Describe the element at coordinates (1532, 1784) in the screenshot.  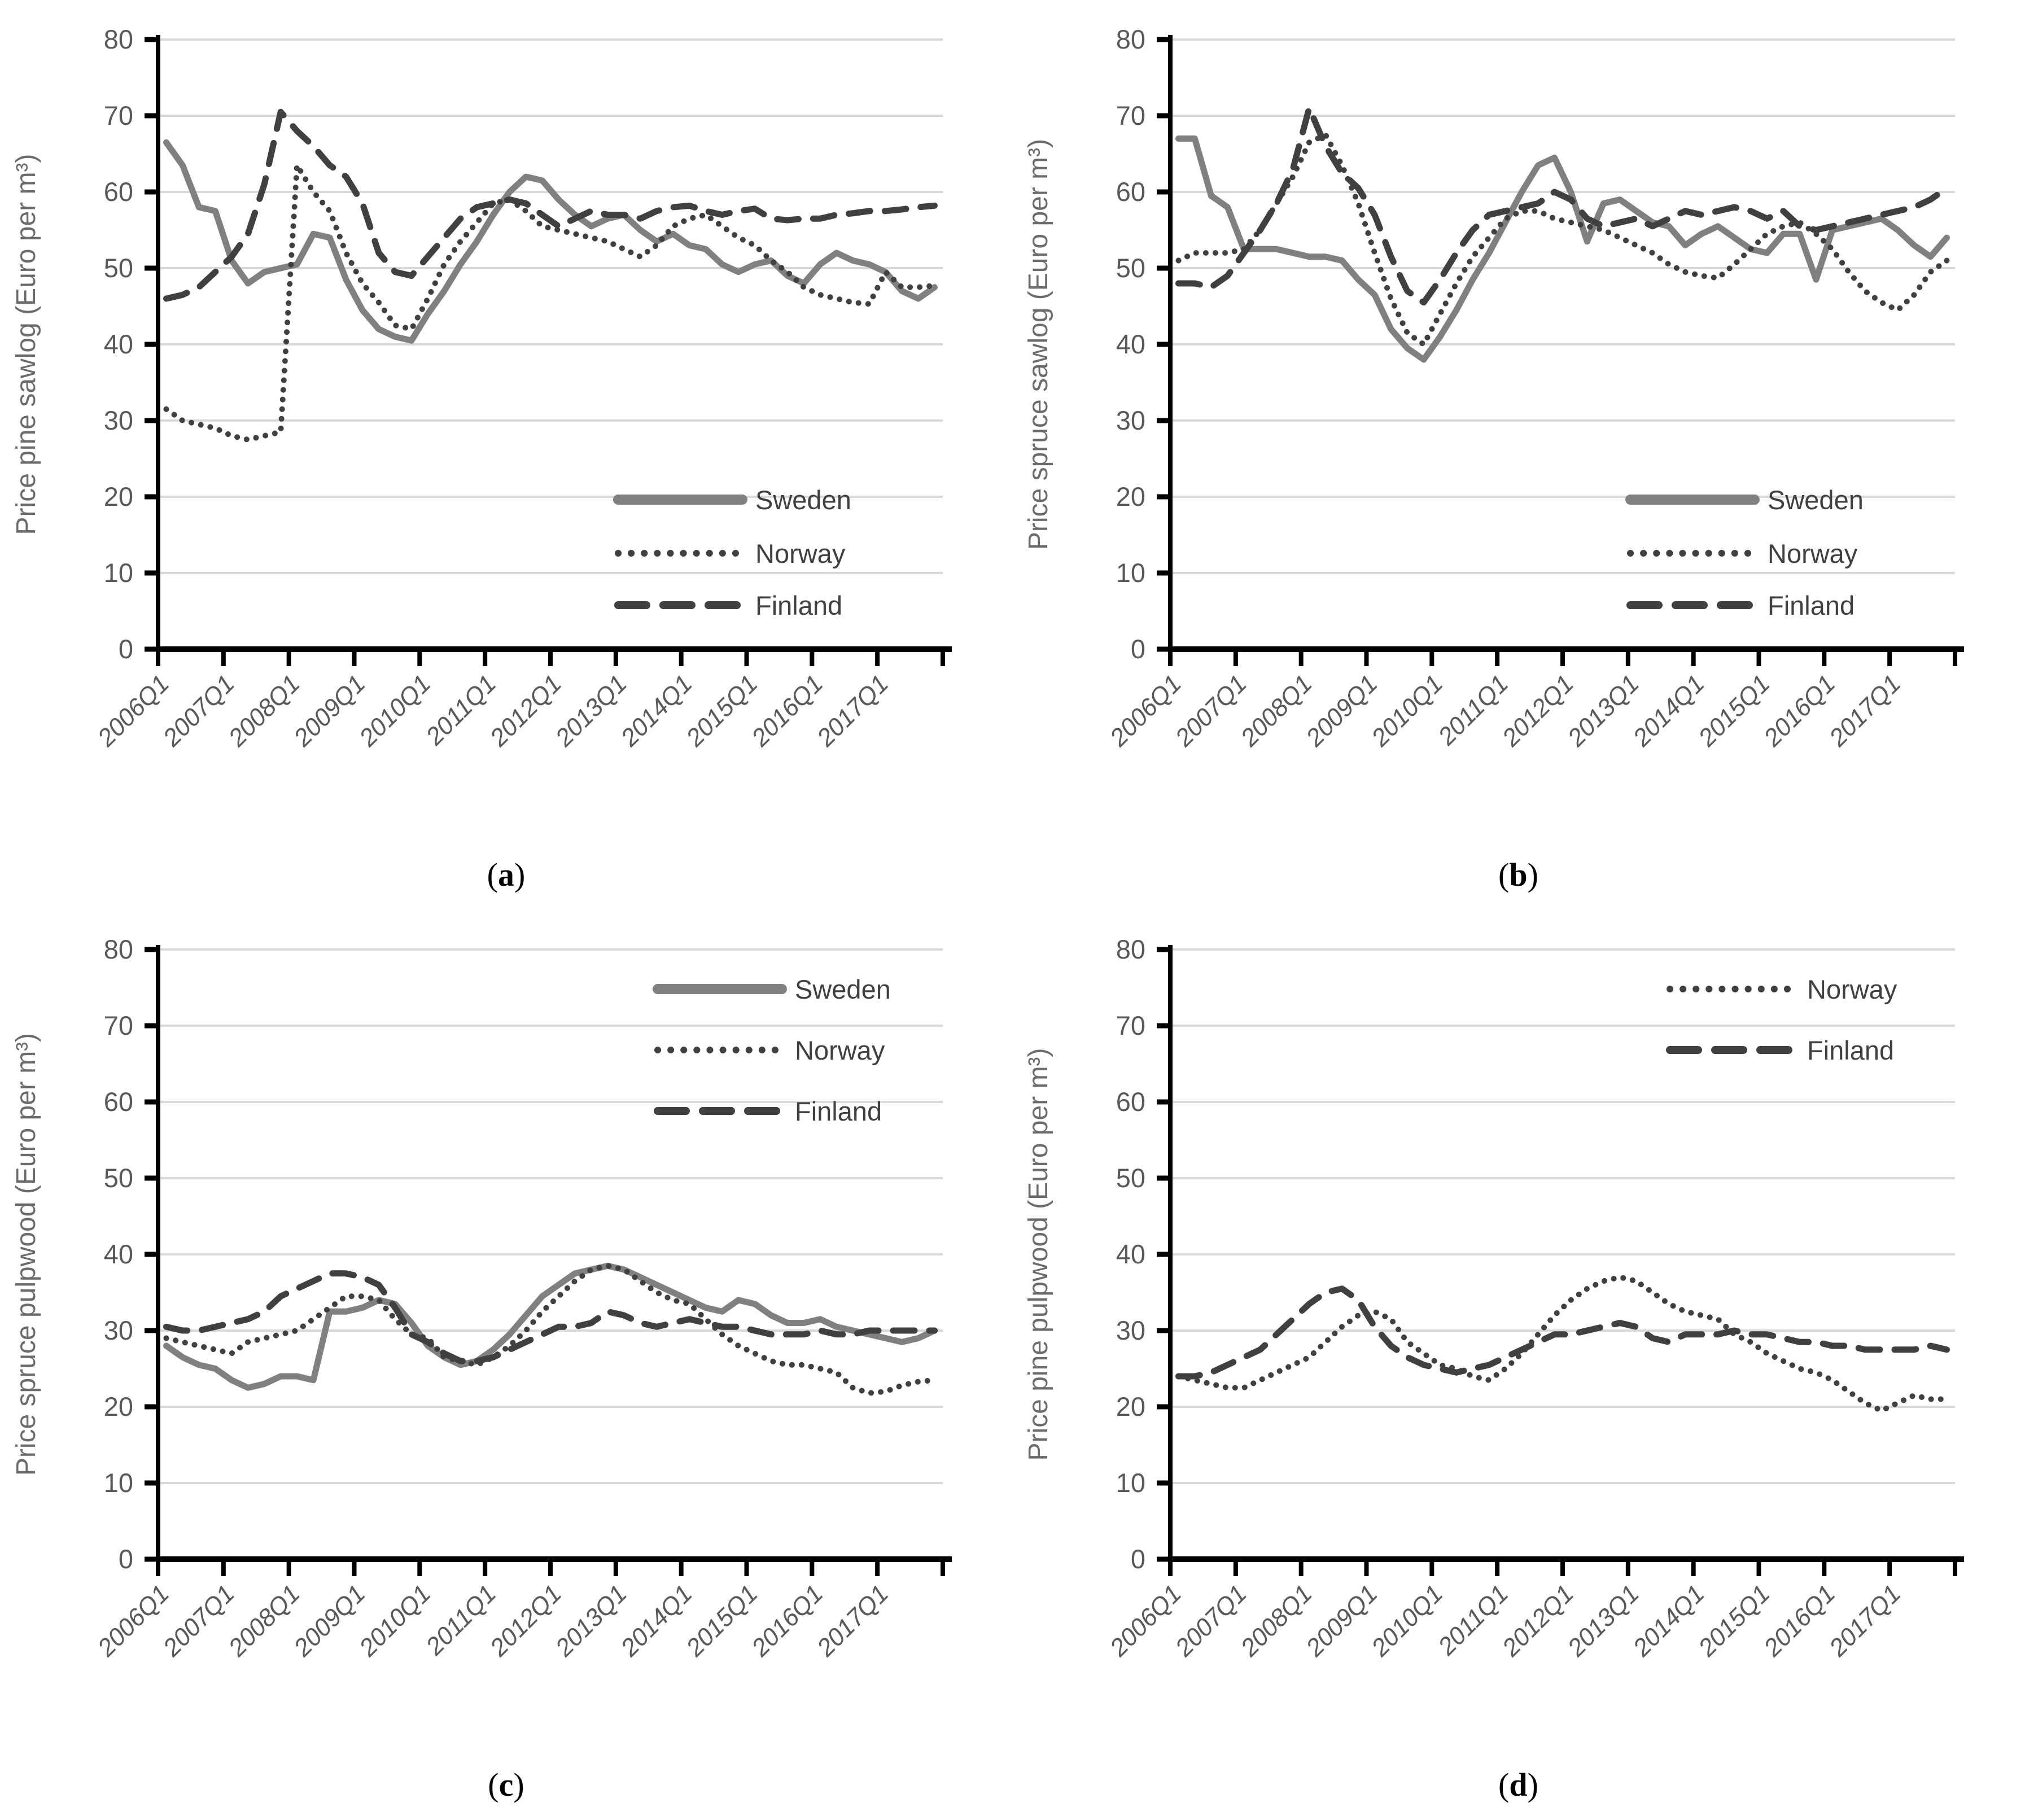
I see `caption-d-paren-close: )` at that location.